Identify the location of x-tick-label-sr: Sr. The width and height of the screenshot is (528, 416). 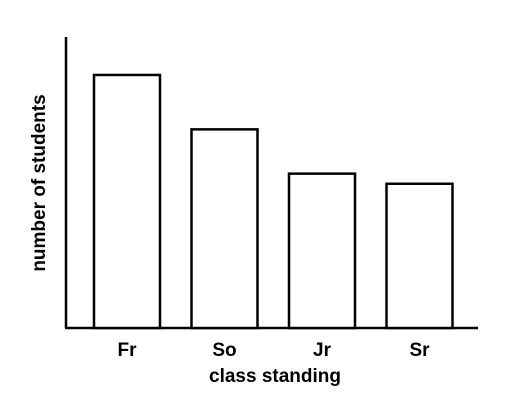
(419, 350).